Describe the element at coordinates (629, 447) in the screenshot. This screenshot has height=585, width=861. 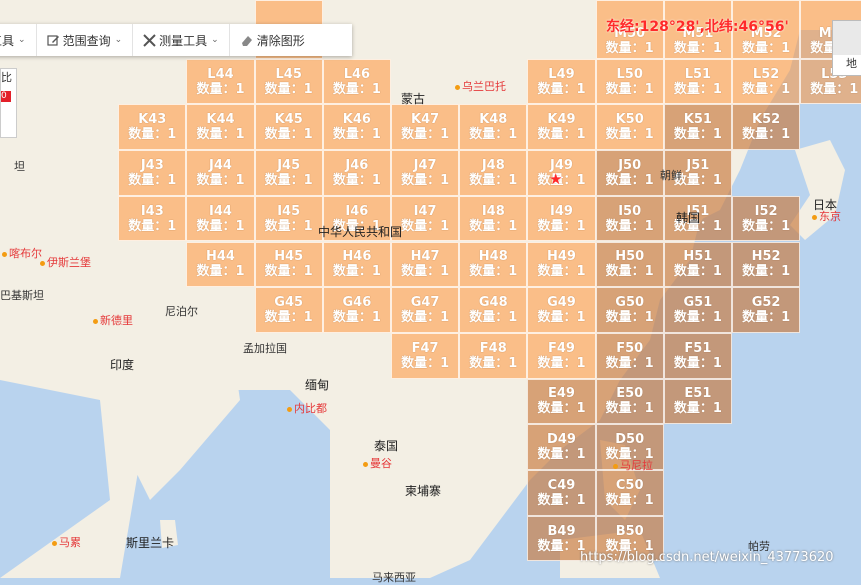
I see `grid-cell: D50 数量：1` at that location.